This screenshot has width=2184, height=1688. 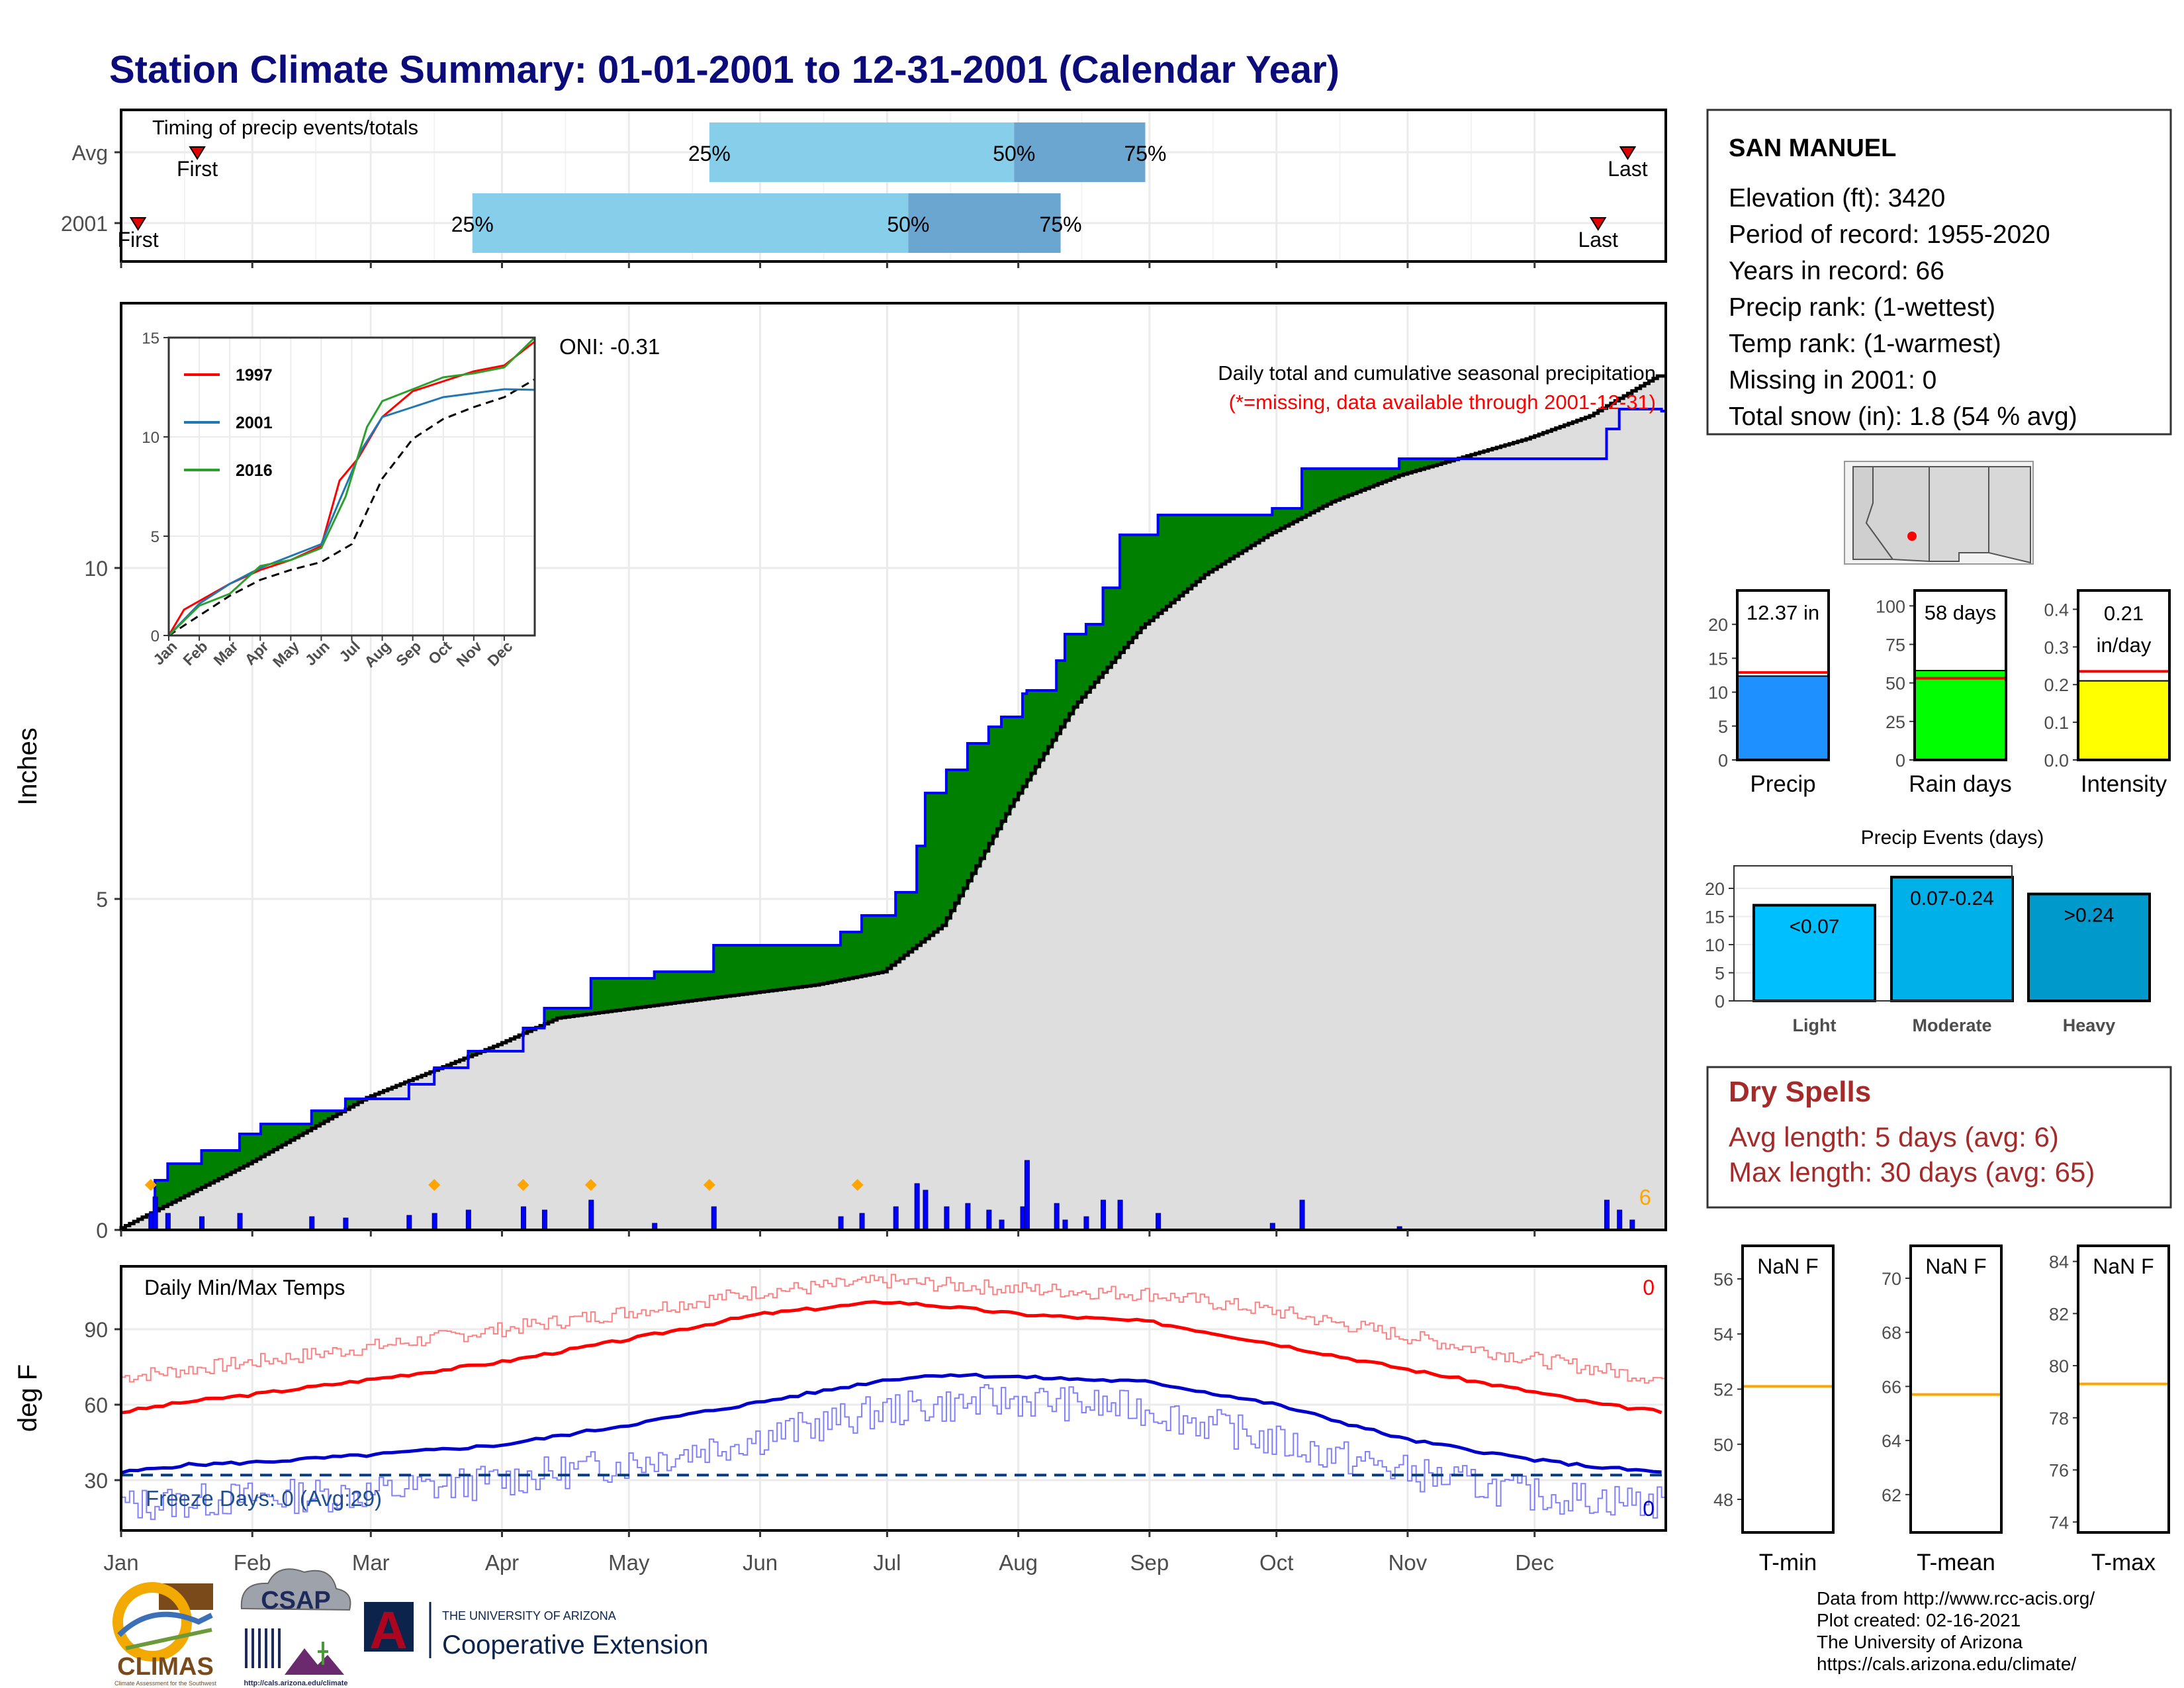 I want to click on summary-bar-tick-label: 75, so click(x=1895, y=645).